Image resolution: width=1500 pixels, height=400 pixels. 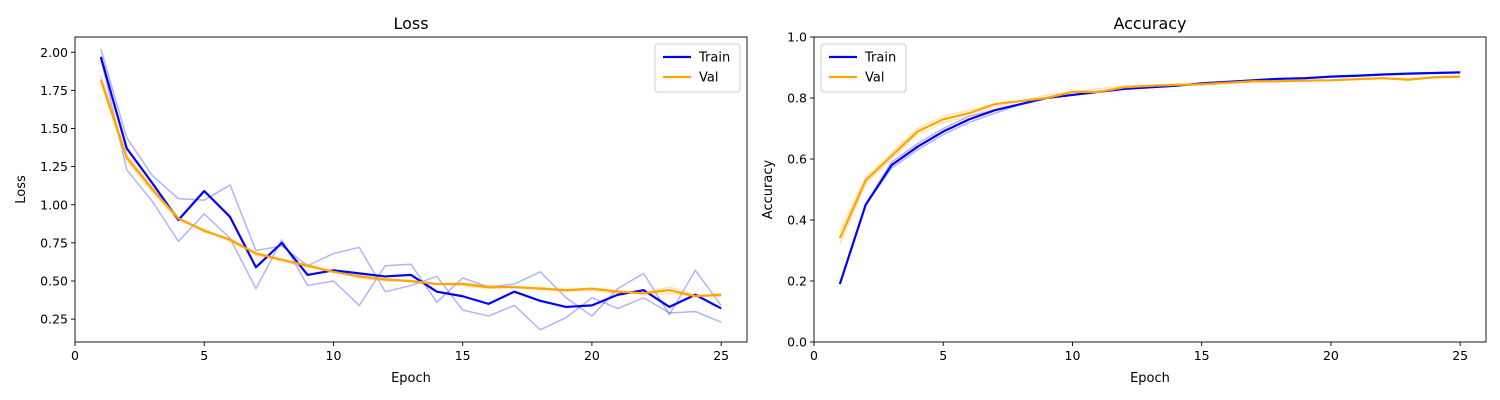 What do you see at coordinates (1073, 355) in the screenshot?
I see `accuracy-x-tick-label: 10` at bounding box center [1073, 355].